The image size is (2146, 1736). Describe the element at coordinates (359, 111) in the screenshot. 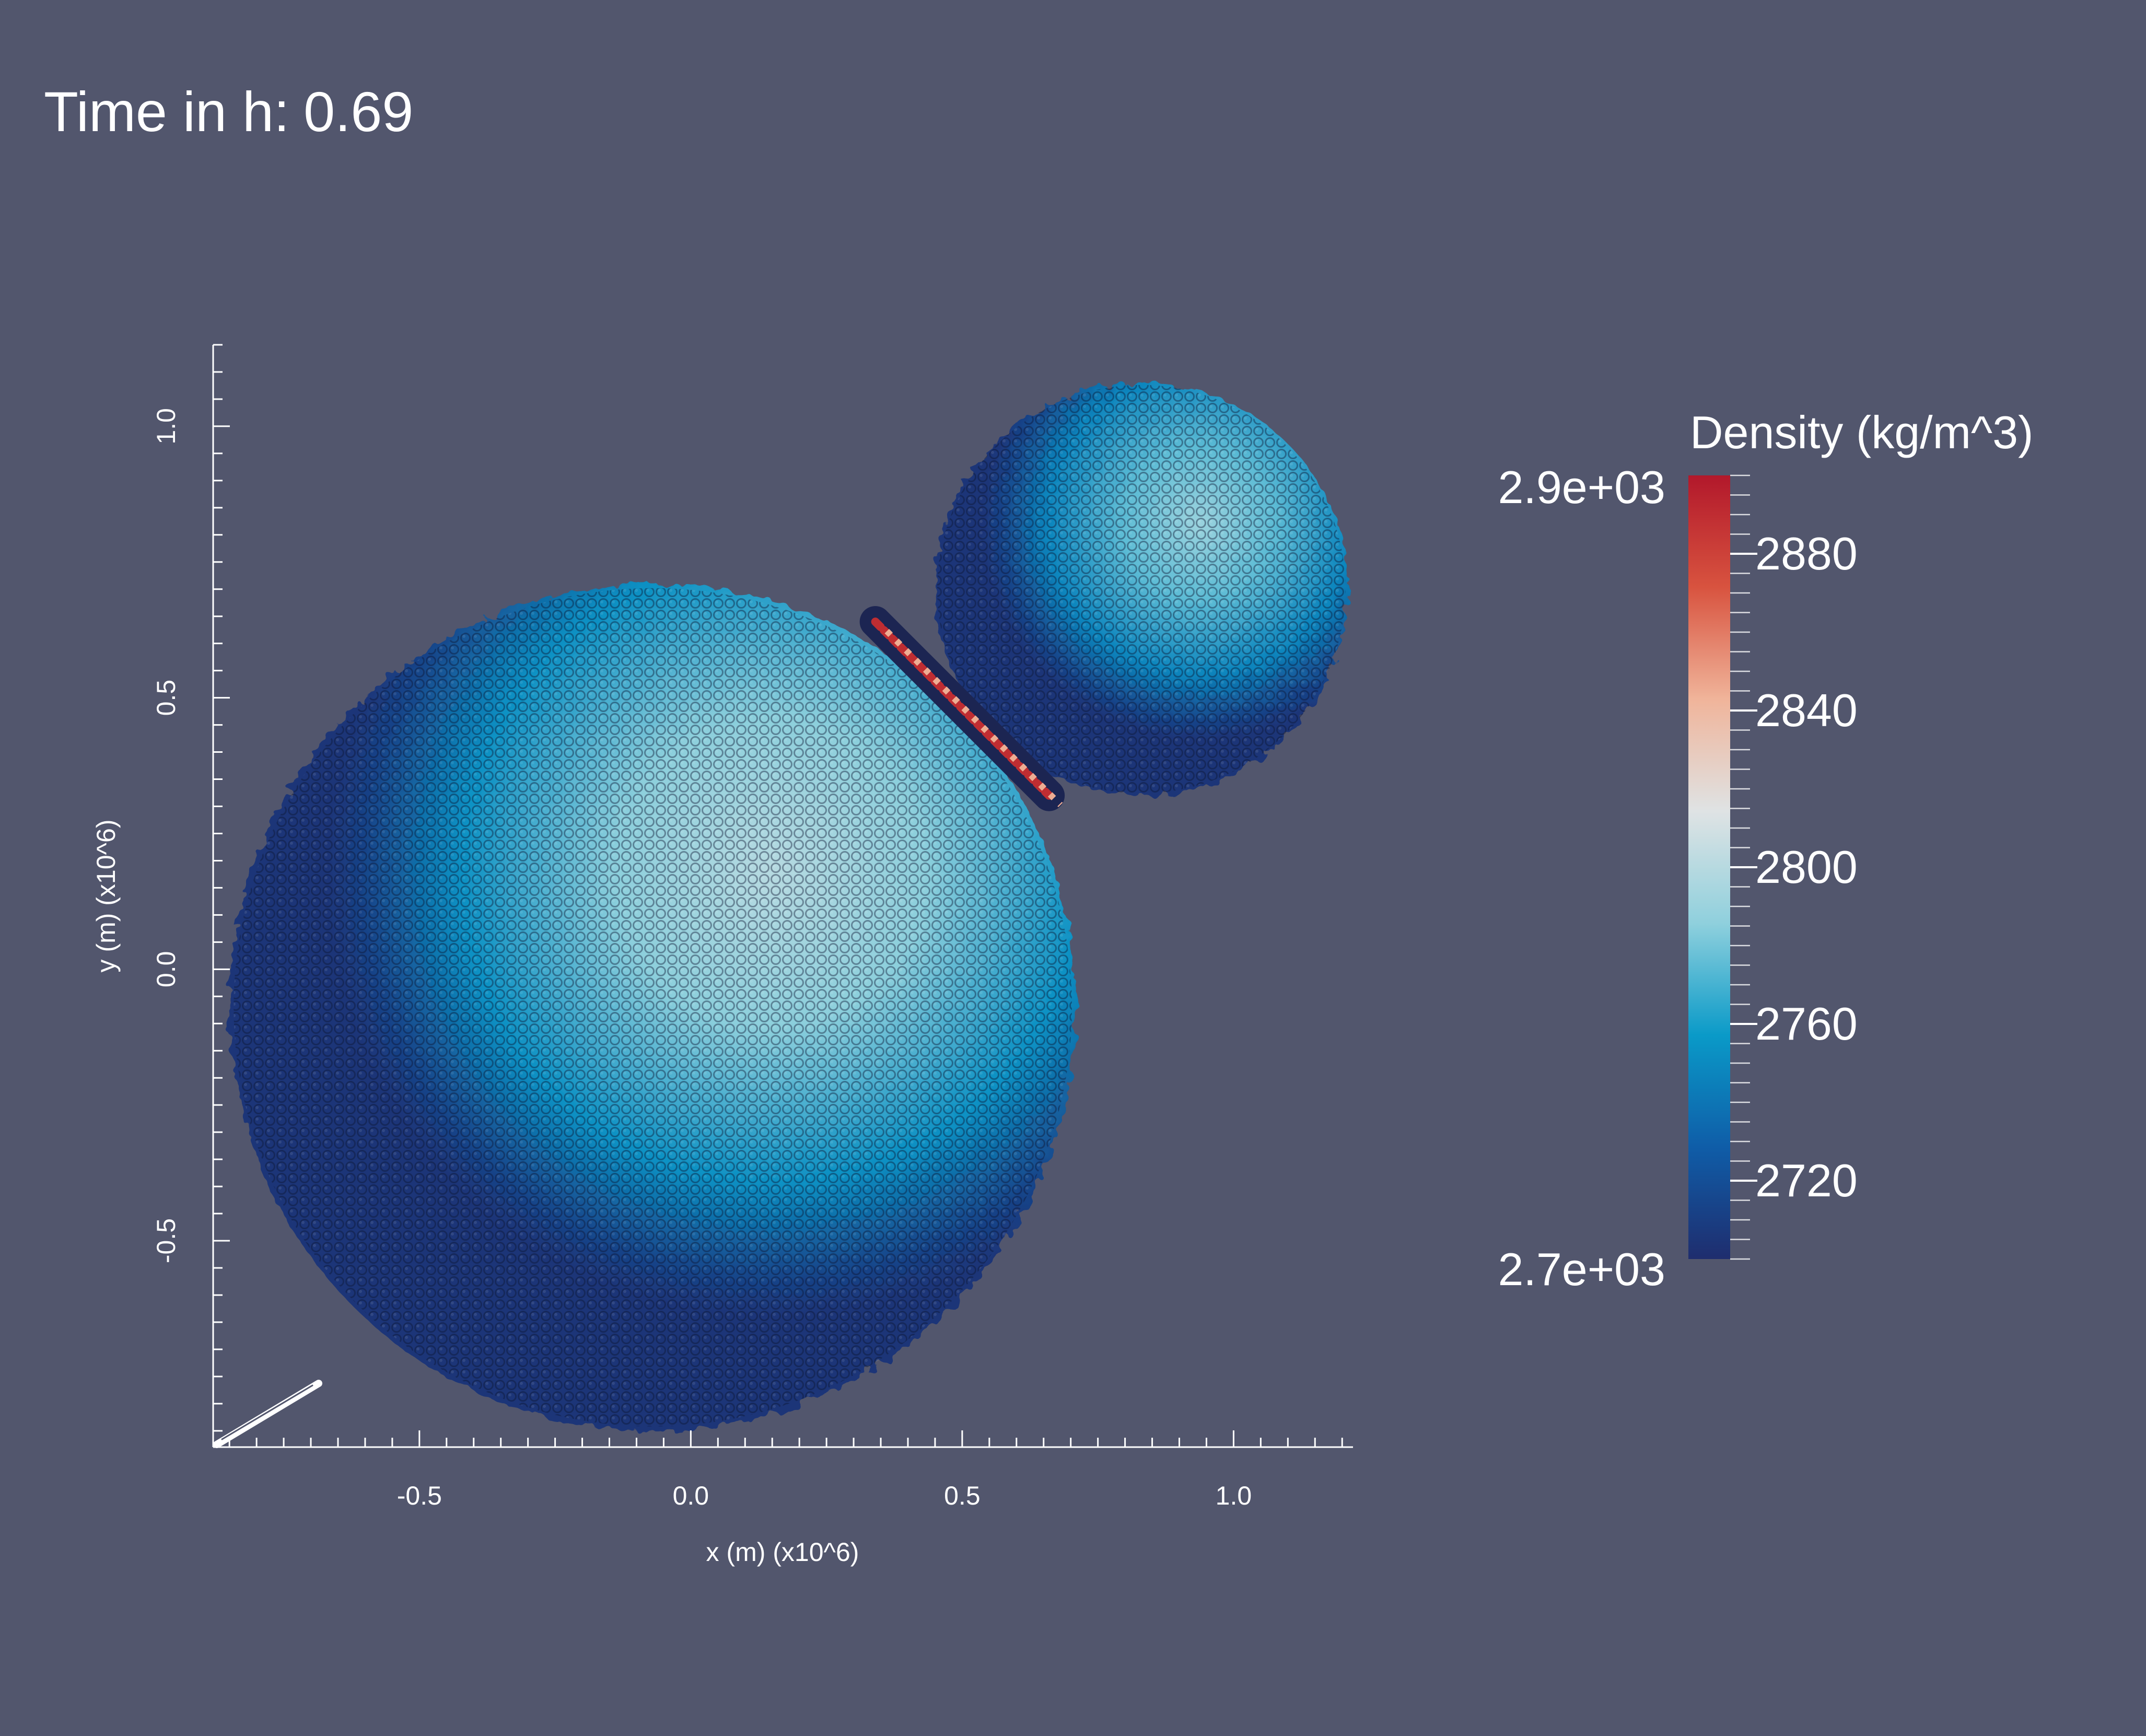

I see `time-value: 0.69` at that location.